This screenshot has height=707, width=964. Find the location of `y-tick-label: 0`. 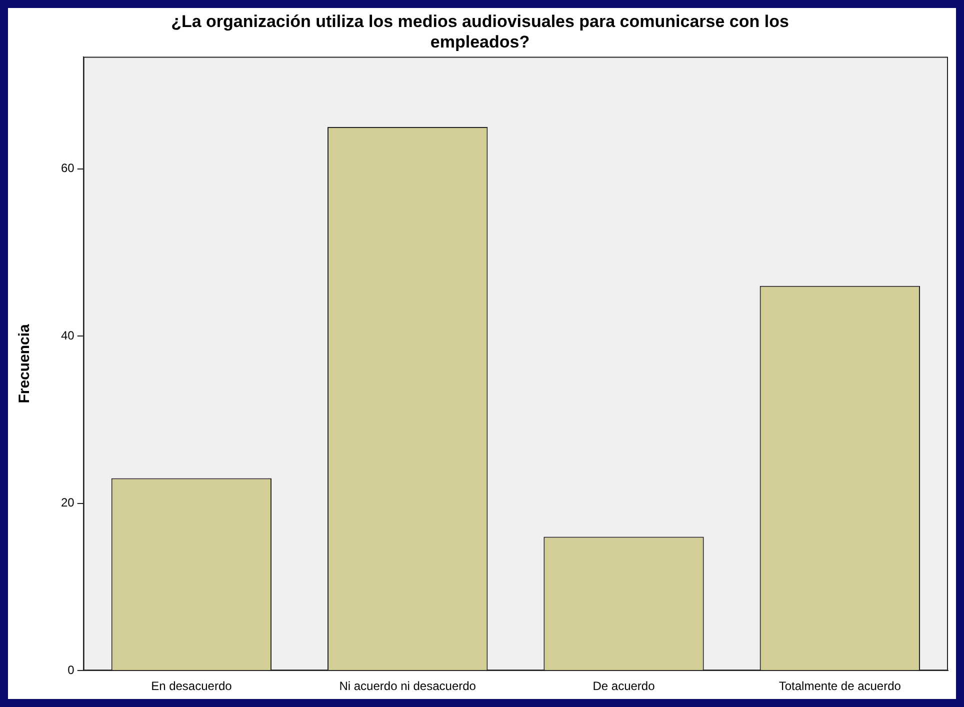

y-tick-label: 0 is located at coordinates (71, 669).